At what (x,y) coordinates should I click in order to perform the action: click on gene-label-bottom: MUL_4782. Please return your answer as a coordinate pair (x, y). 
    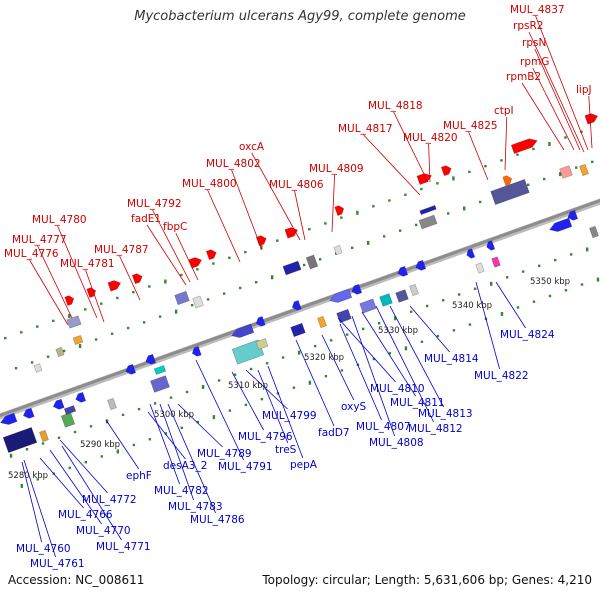
    Looking at the image, I should click on (181, 491).